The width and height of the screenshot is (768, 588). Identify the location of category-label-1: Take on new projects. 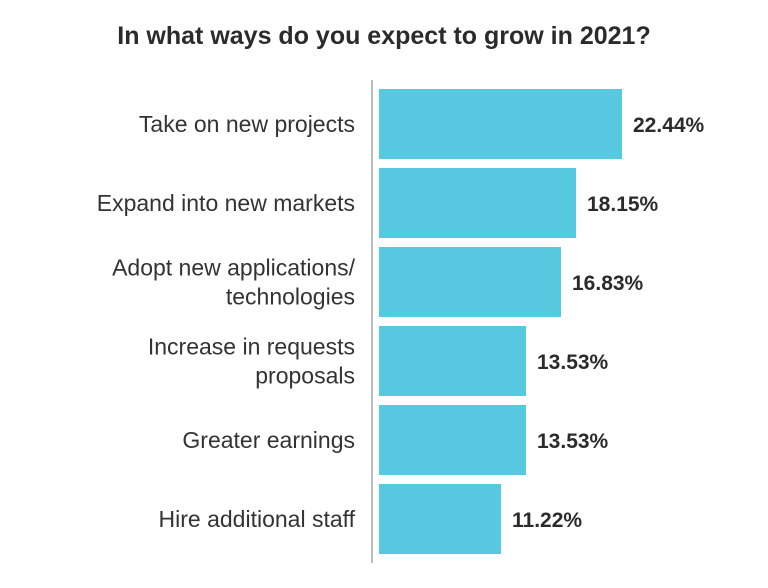
(247, 124).